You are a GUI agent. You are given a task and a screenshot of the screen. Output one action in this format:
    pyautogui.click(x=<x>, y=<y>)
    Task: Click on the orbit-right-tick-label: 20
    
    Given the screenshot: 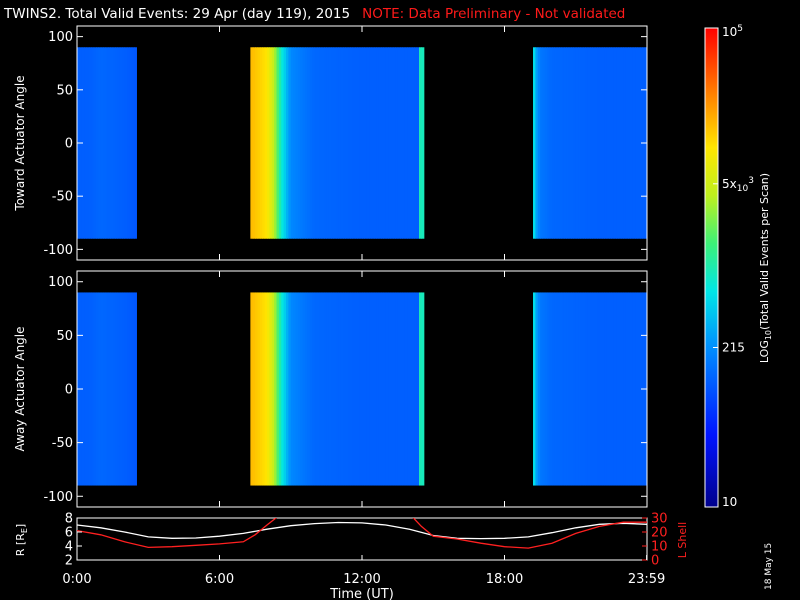 What is the action you would take?
    pyautogui.click(x=659, y=533)
    